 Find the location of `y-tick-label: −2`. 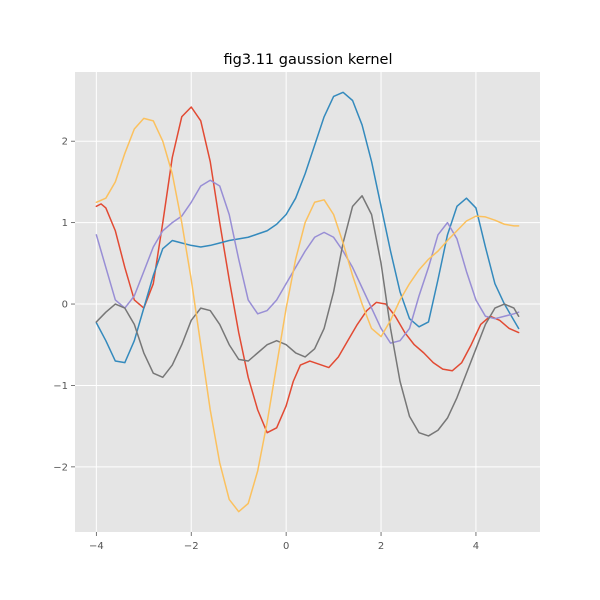

y-tick-label: −2 is located at coordinates (60, 467).